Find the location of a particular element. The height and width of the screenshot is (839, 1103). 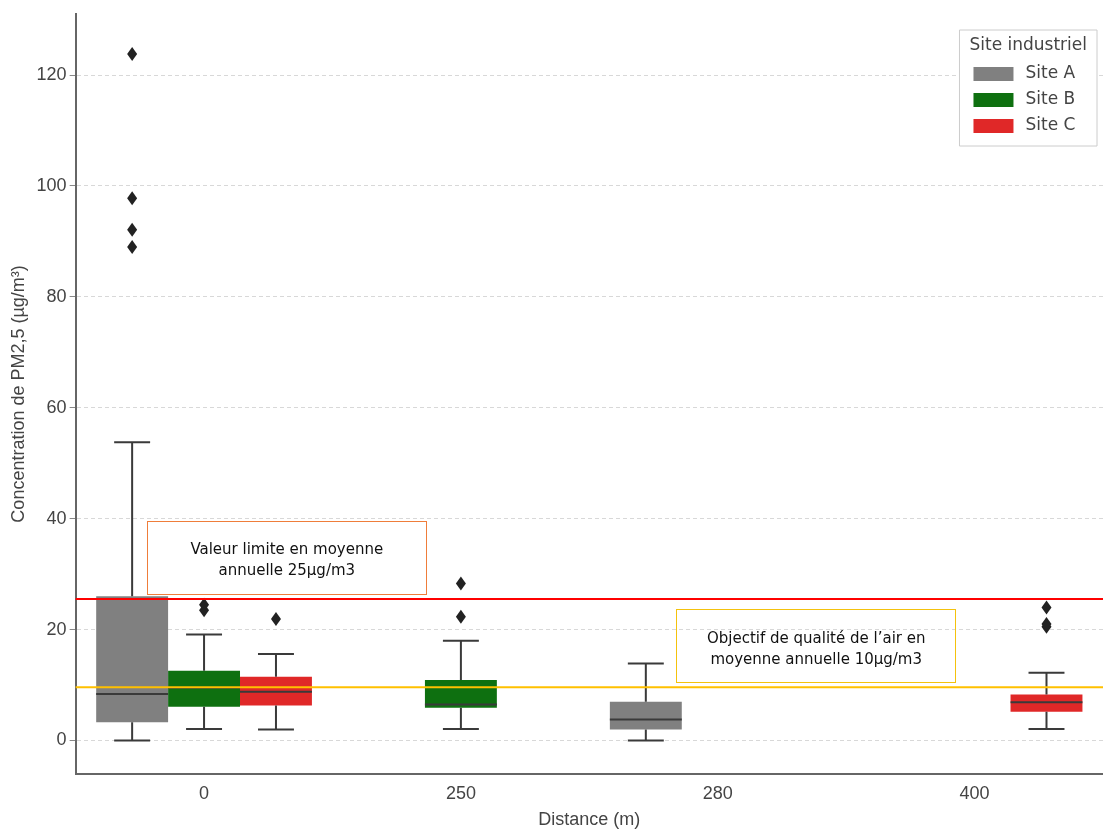

y-tick-label: 120 is located at coordinates (51, 73).